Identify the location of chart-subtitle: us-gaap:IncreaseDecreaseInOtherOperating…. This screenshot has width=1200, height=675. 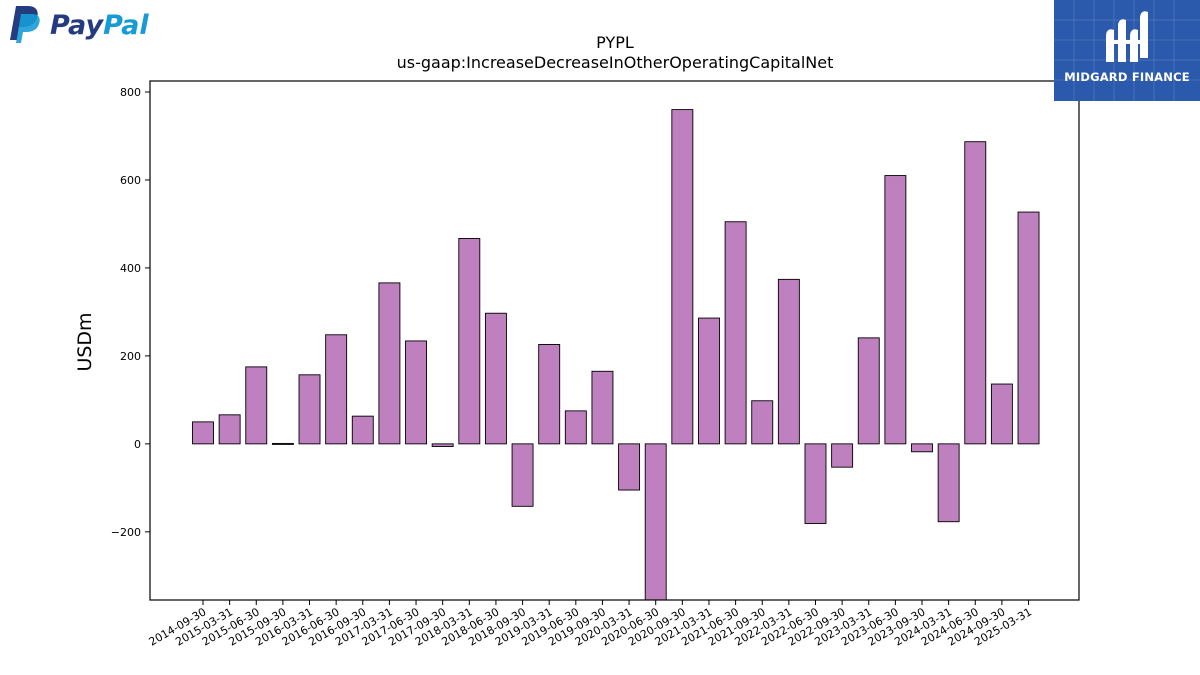
(615, 62).